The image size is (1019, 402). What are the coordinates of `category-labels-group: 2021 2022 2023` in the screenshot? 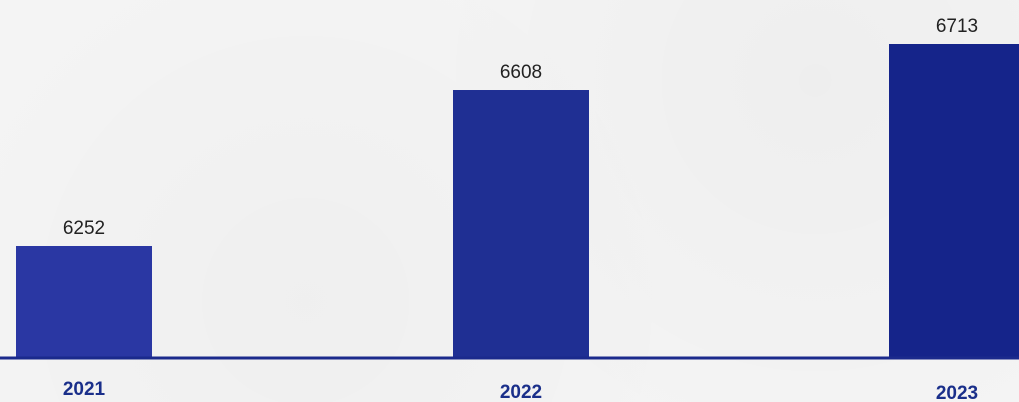 It's located at (520, 390).